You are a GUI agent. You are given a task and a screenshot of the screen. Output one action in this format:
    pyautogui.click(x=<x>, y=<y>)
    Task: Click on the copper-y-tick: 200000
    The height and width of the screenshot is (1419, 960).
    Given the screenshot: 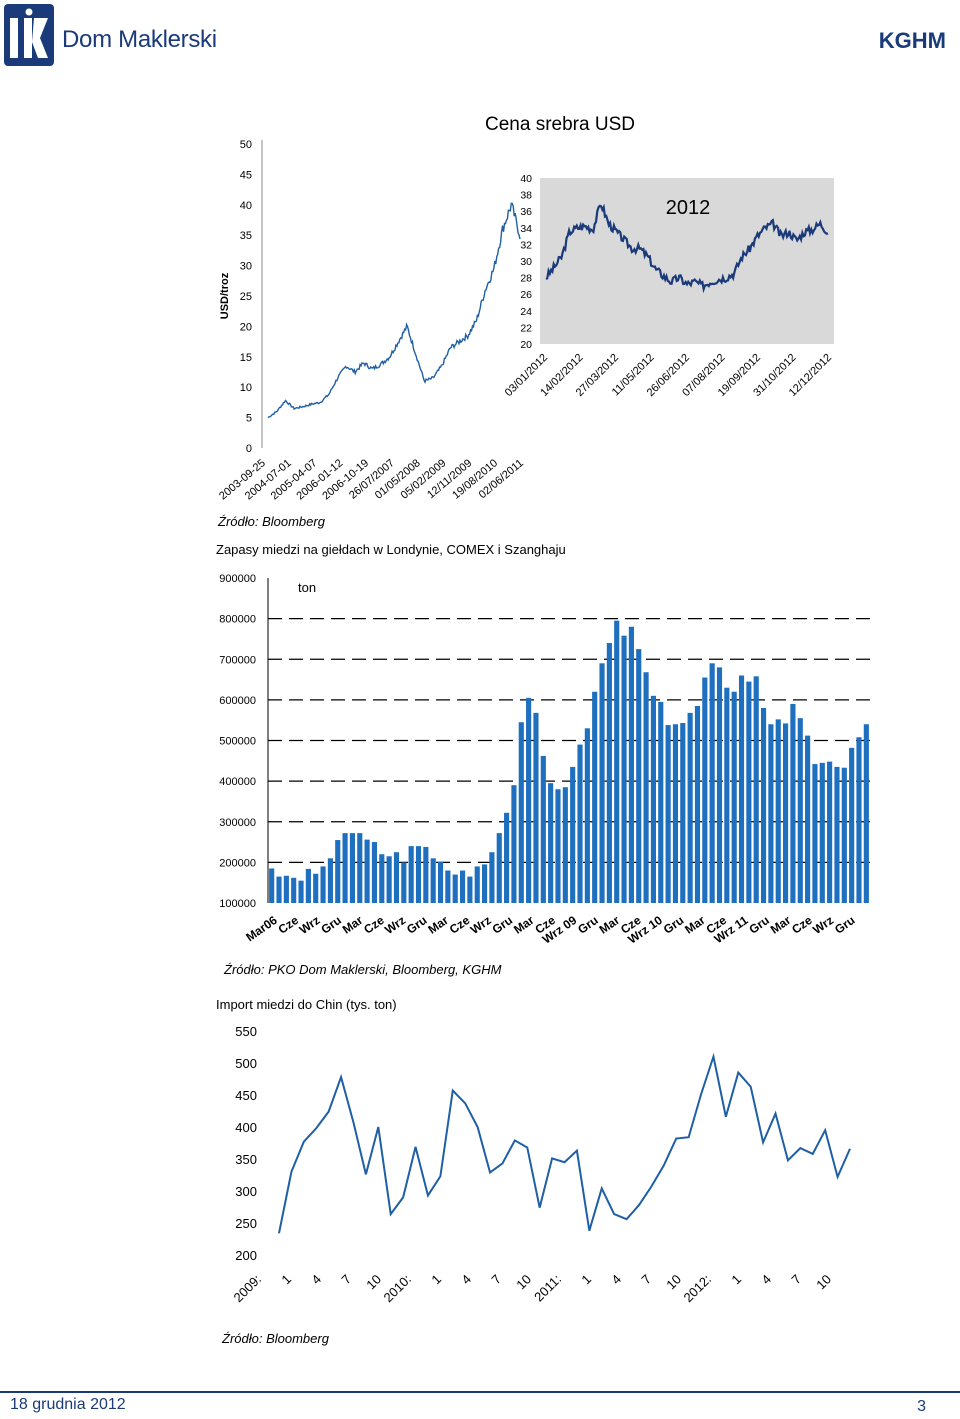 What is the action you would take?
    pyautogui.click(x=237, y=863)
    